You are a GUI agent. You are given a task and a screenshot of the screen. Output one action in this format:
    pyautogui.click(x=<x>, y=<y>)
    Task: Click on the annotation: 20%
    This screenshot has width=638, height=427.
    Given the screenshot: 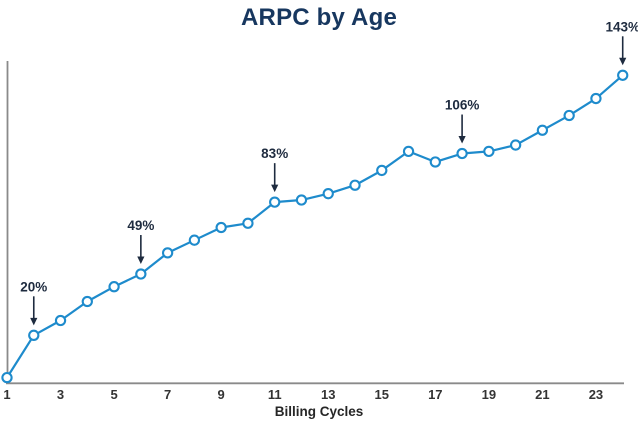 What is the action you would take?
    pyautogui.click(x=33, y=302)
    